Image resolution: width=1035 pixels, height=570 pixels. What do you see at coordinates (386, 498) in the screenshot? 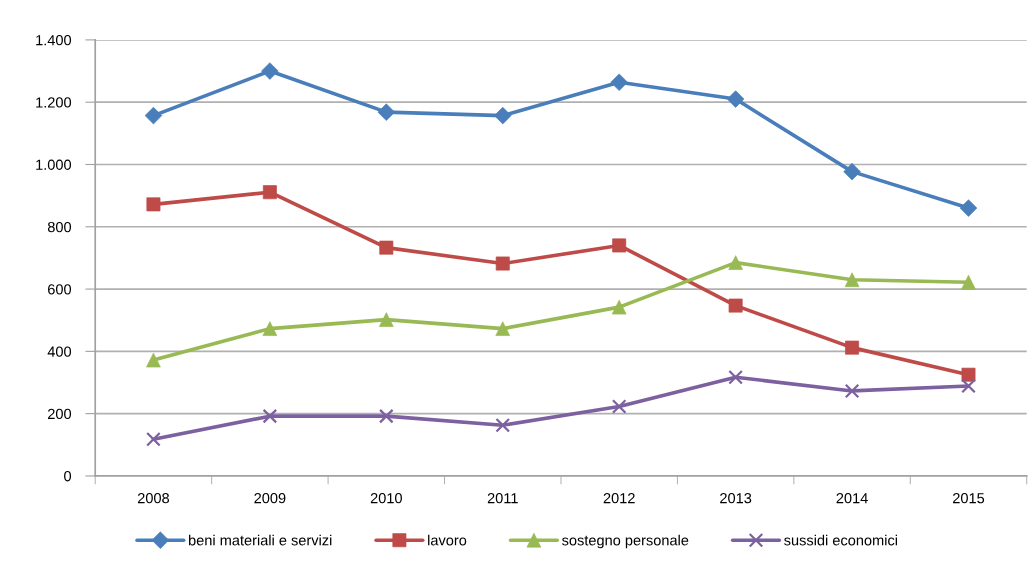
I see `x-tick-label: 2010` at bounding box center [386, 498].